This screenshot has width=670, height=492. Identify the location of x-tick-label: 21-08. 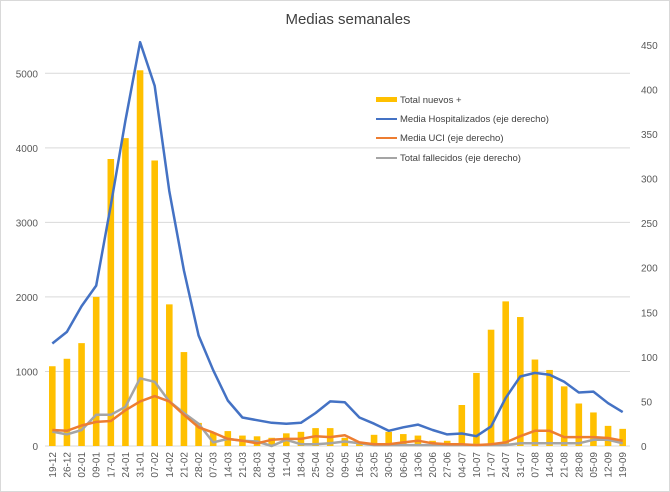
(565, 465).